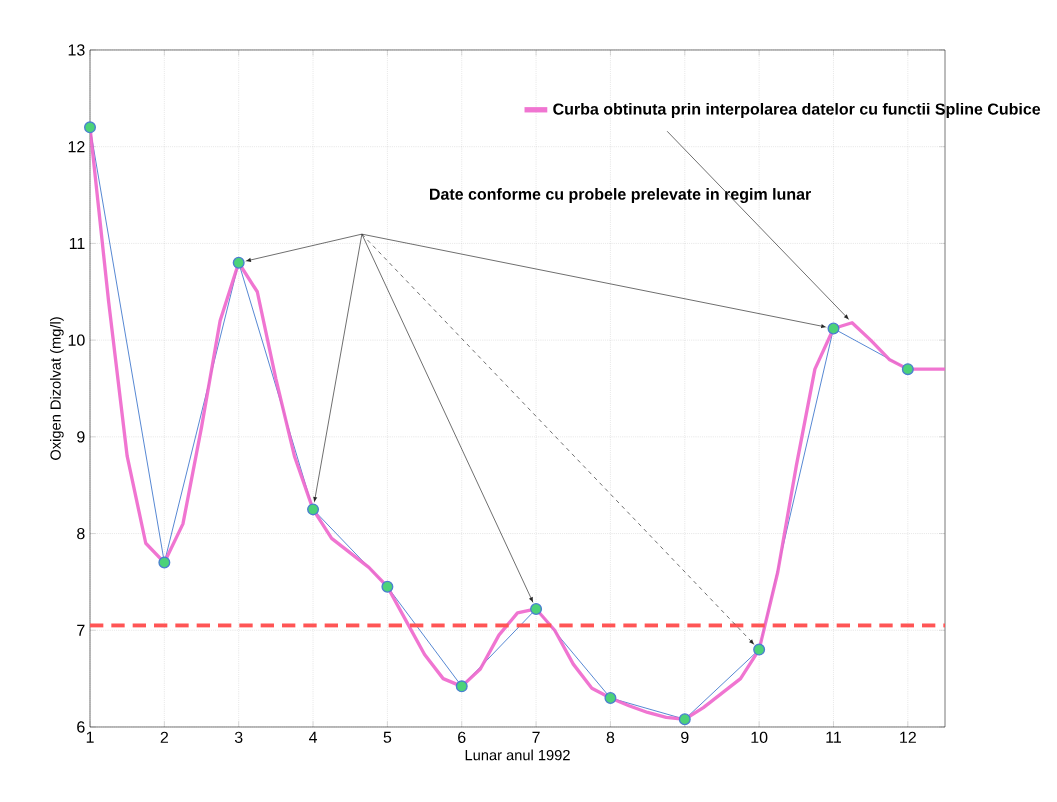  I want to click on y-tick-label: 10, so click(76, 340).